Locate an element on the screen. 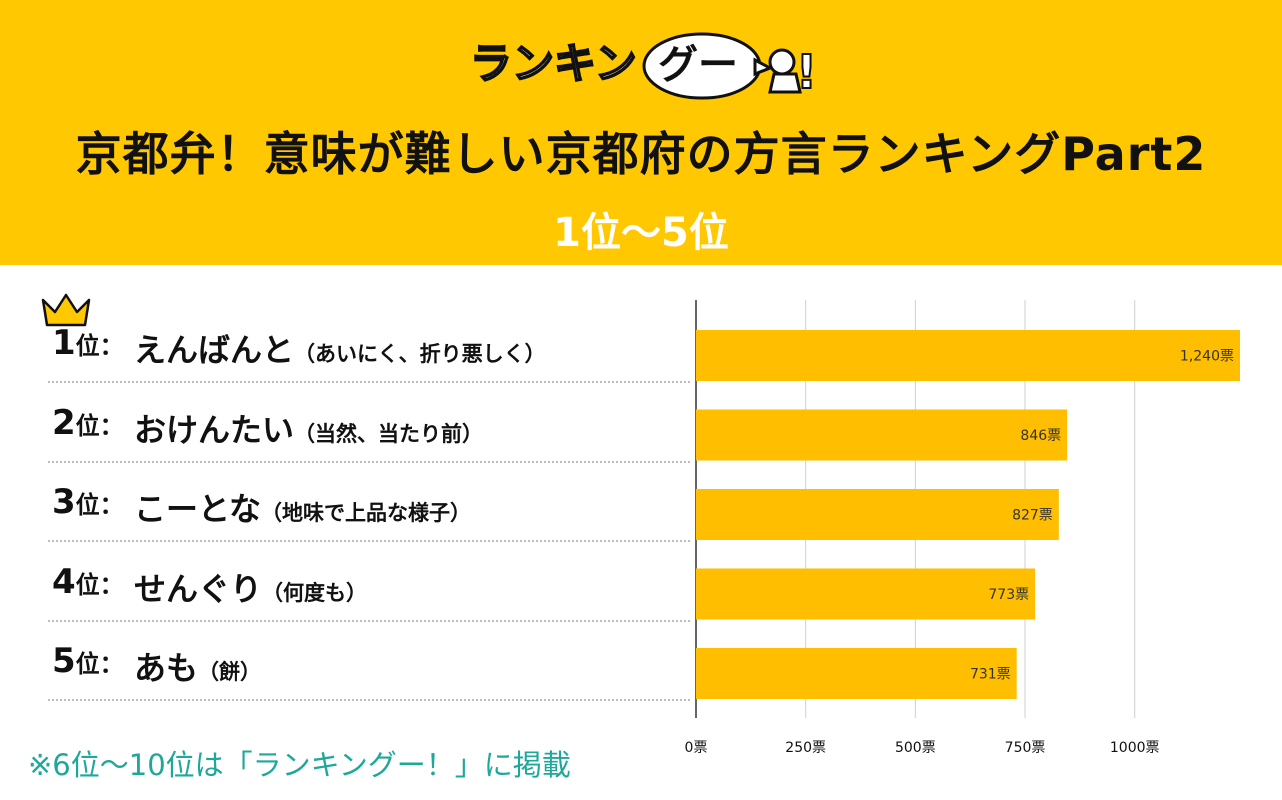 The height and width of the screenshot is (800, 1282). crown-icon is located at coordinates (66, 310).